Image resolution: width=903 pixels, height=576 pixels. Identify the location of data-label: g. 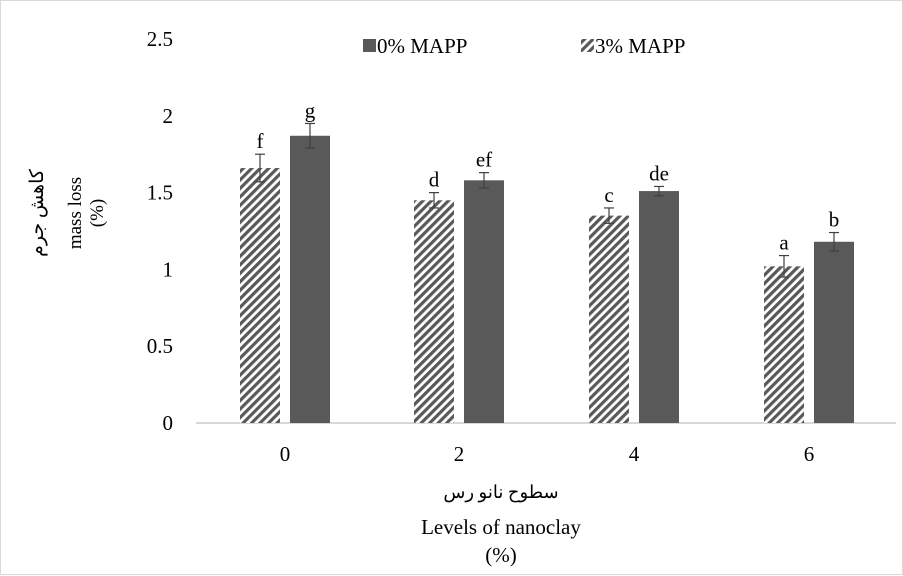
(310, 110).